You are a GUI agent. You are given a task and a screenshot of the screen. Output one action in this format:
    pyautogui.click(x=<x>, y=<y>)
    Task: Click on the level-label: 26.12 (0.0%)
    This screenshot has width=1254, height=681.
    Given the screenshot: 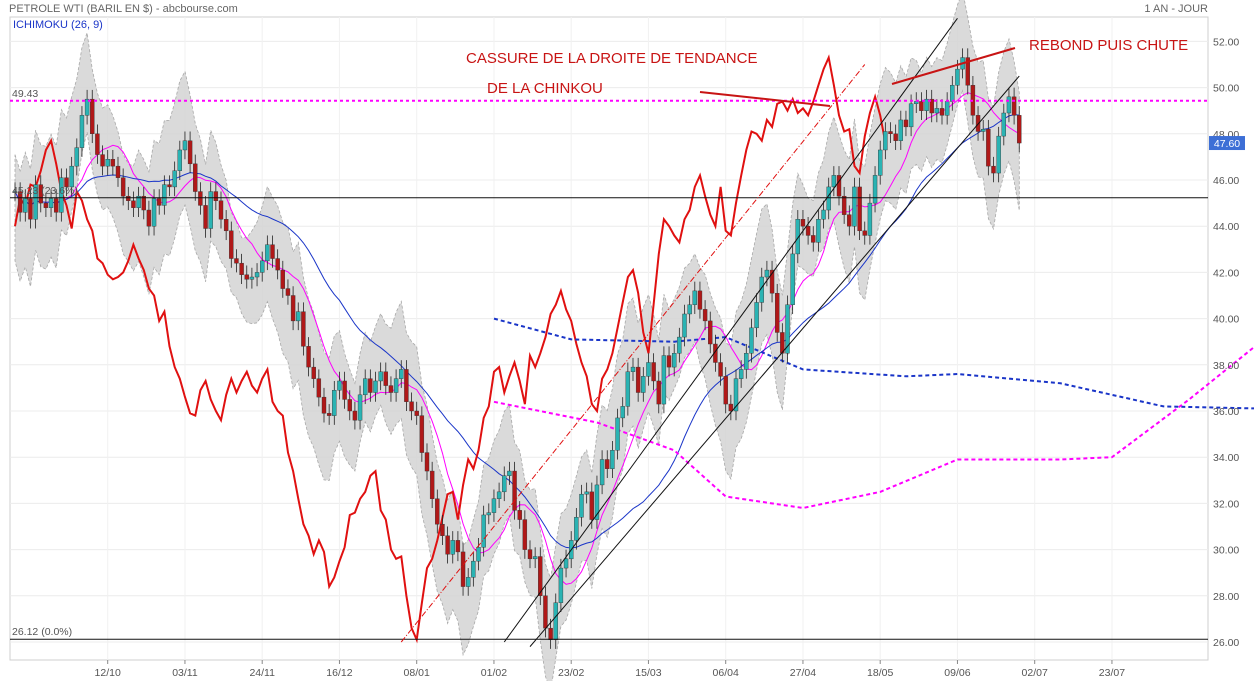 What is the action you would take?
    pyautogui.click(x=42, y=632)
    